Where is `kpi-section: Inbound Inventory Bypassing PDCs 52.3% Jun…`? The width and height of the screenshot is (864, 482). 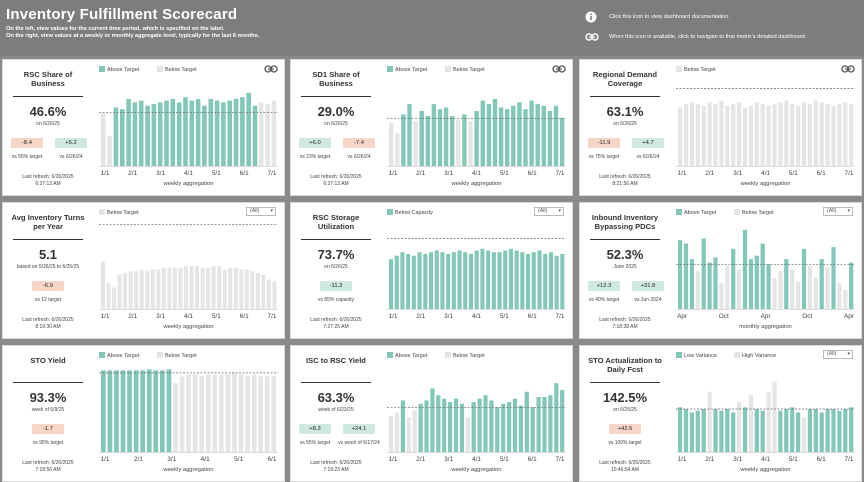 kpi-section: Inbound Inventory Bypassing PDCs 52.3% Jun… is located at coordinates (625, 270).